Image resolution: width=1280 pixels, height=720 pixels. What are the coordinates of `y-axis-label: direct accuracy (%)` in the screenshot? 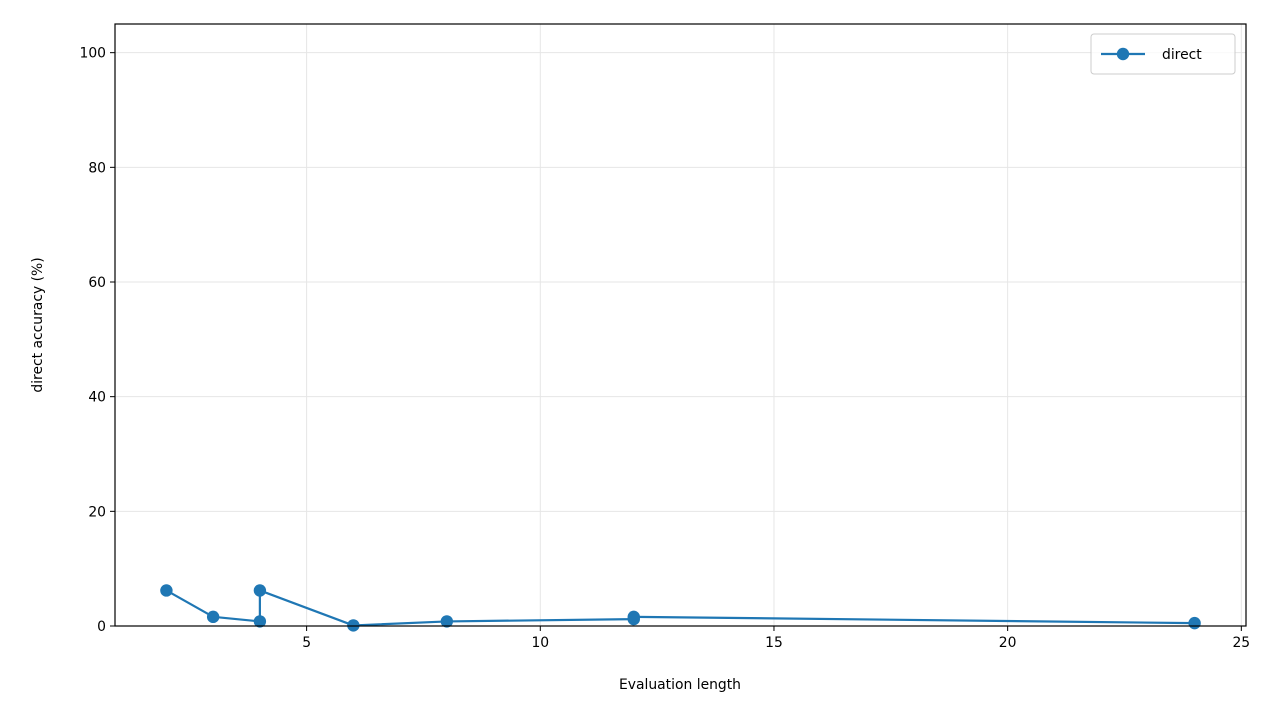 It's located at (38, 324).